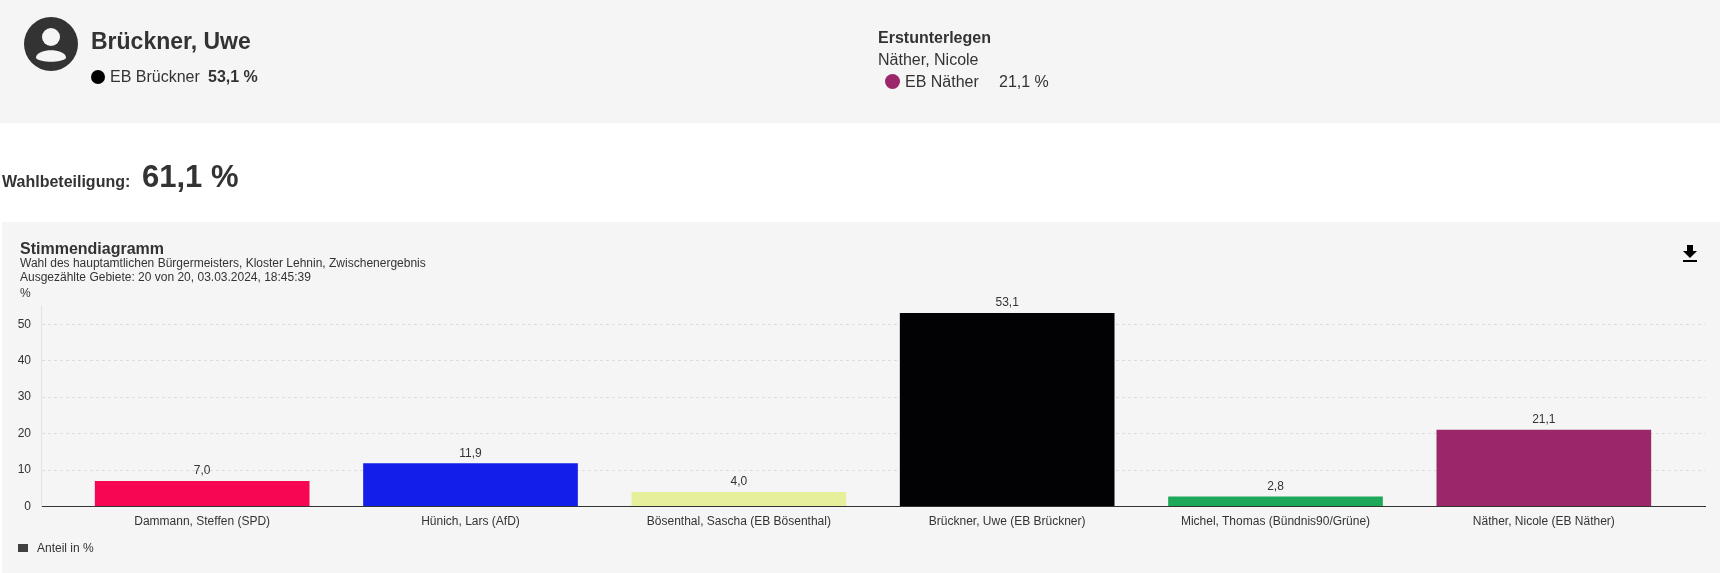  What do you see at coordinates (202, 521) in the screenshot?
I see `x-tick-label: Dammann, Steffen (SPD)` at bounding box center [202, 521].